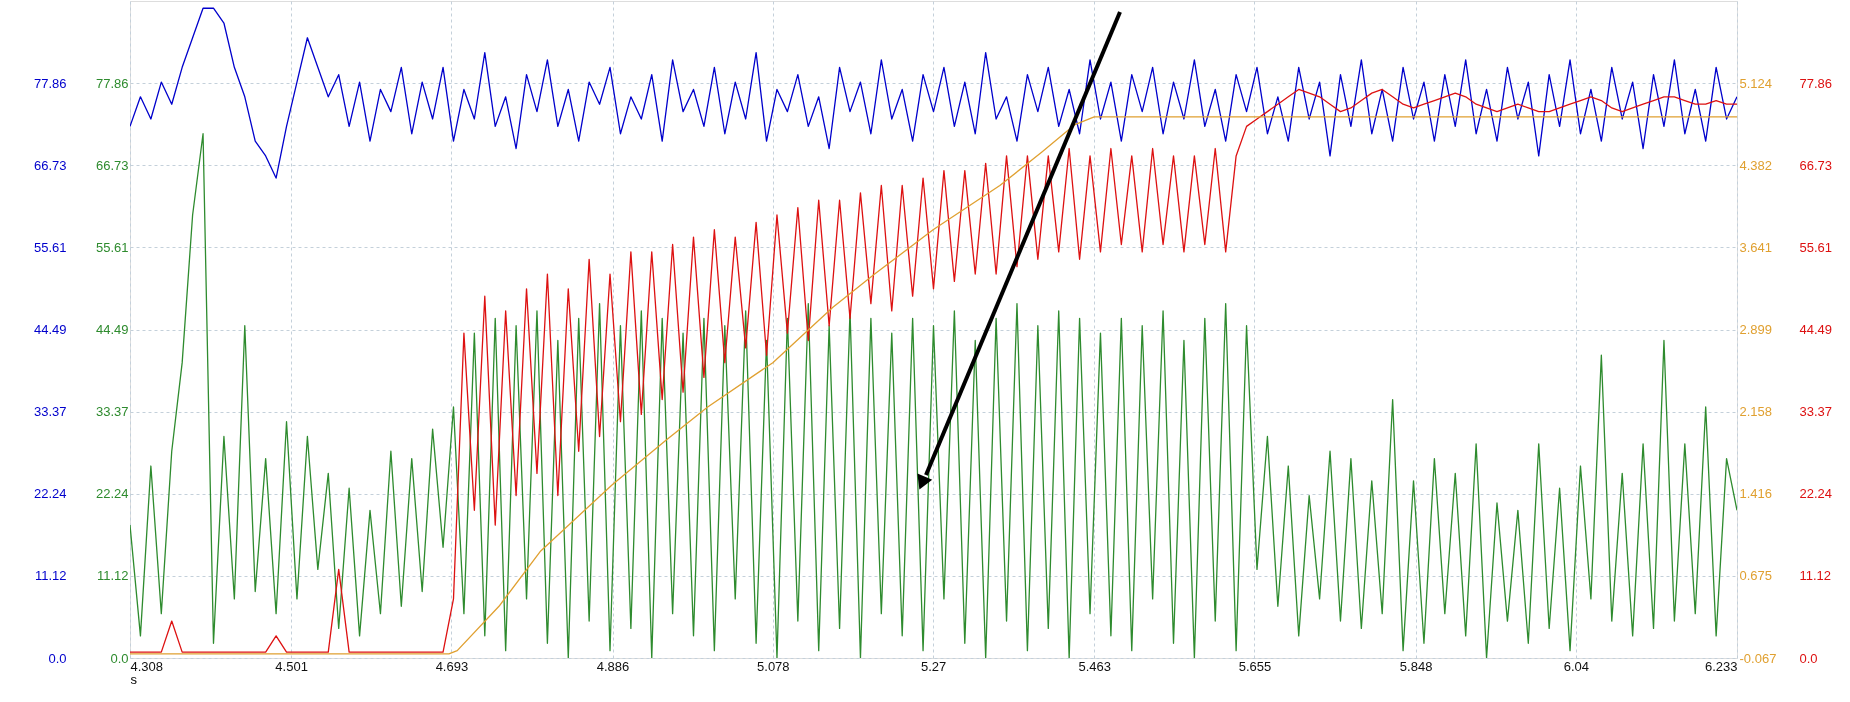 This screenshot has height=702, width=1850. Describe the element at coordinates (112, 83) in the screenshot. I see `y-tick-label: 77.86` at that location.